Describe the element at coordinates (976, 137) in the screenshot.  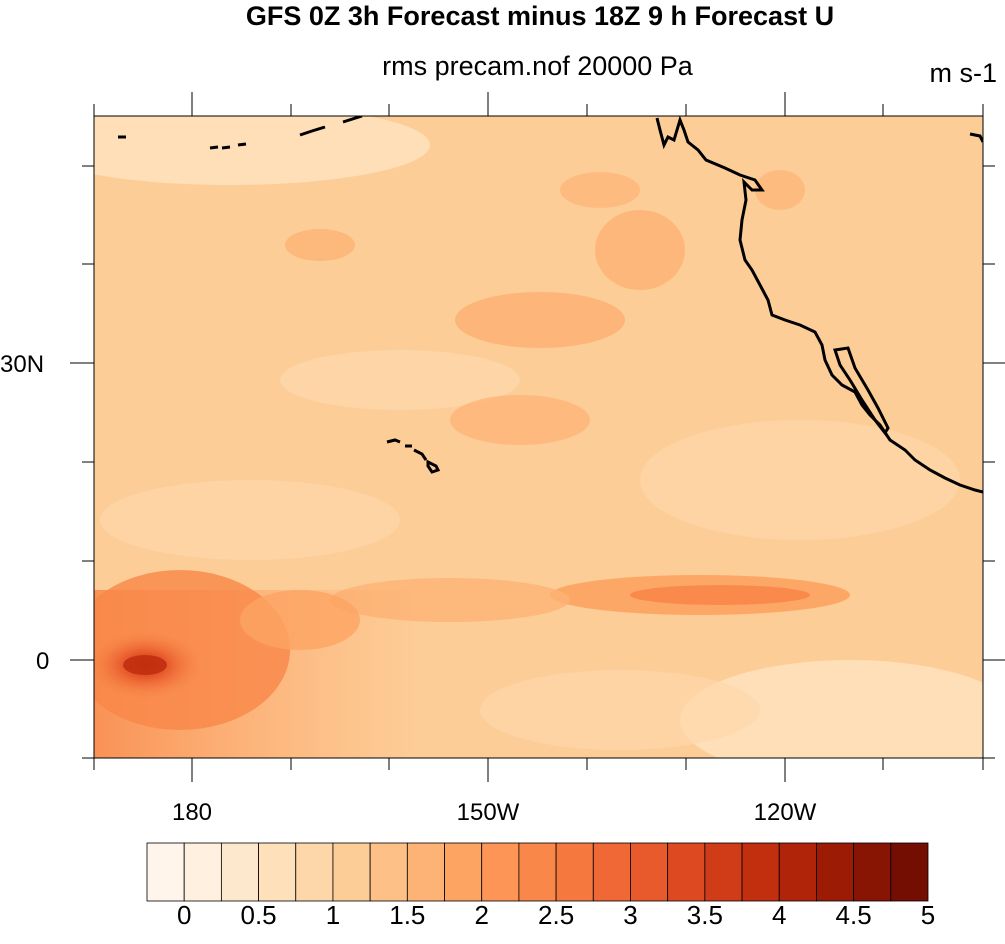
I see `east-edge-coast` at that location.